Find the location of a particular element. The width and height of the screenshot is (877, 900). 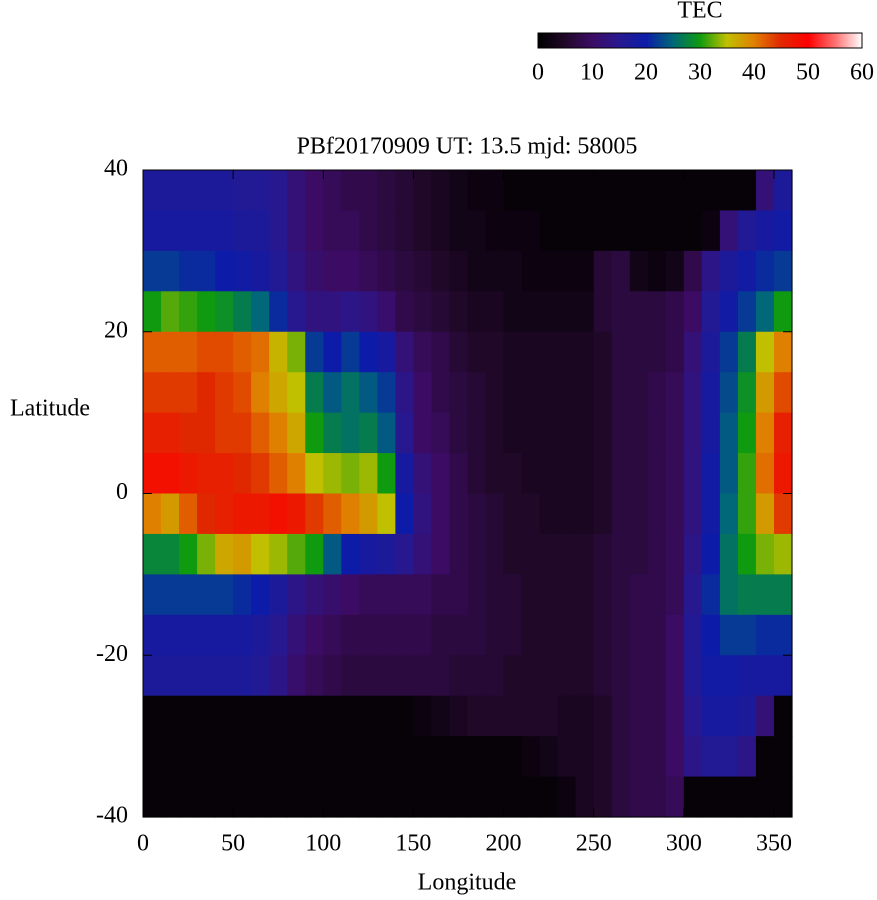

colorbar is located at coordinates (700, 40).